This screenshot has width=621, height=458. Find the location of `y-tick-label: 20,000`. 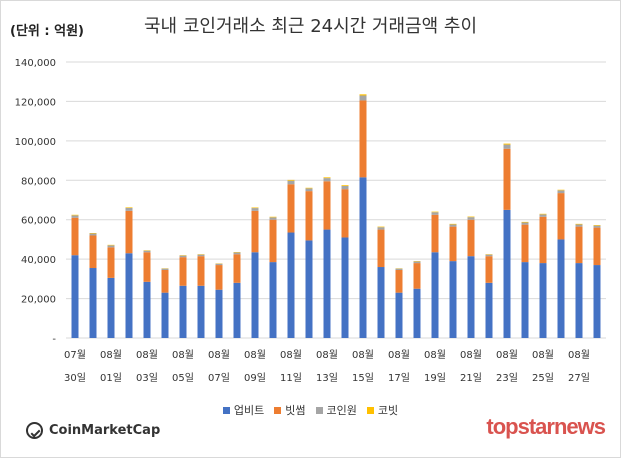

y-tick-label: 20,000 is located at coordinates (38, 300).